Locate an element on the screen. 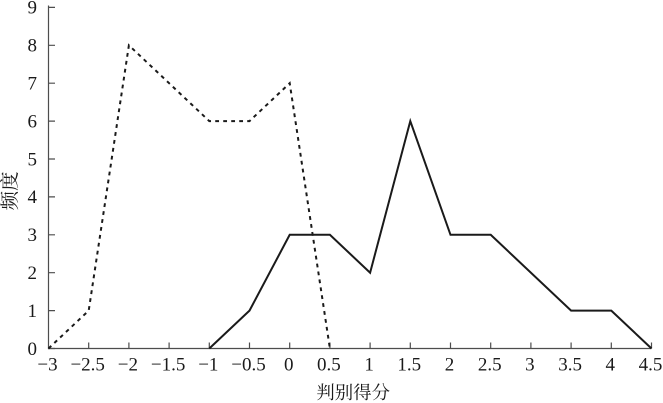  svg-text: 0.5 is located at coordinates (329, 365).